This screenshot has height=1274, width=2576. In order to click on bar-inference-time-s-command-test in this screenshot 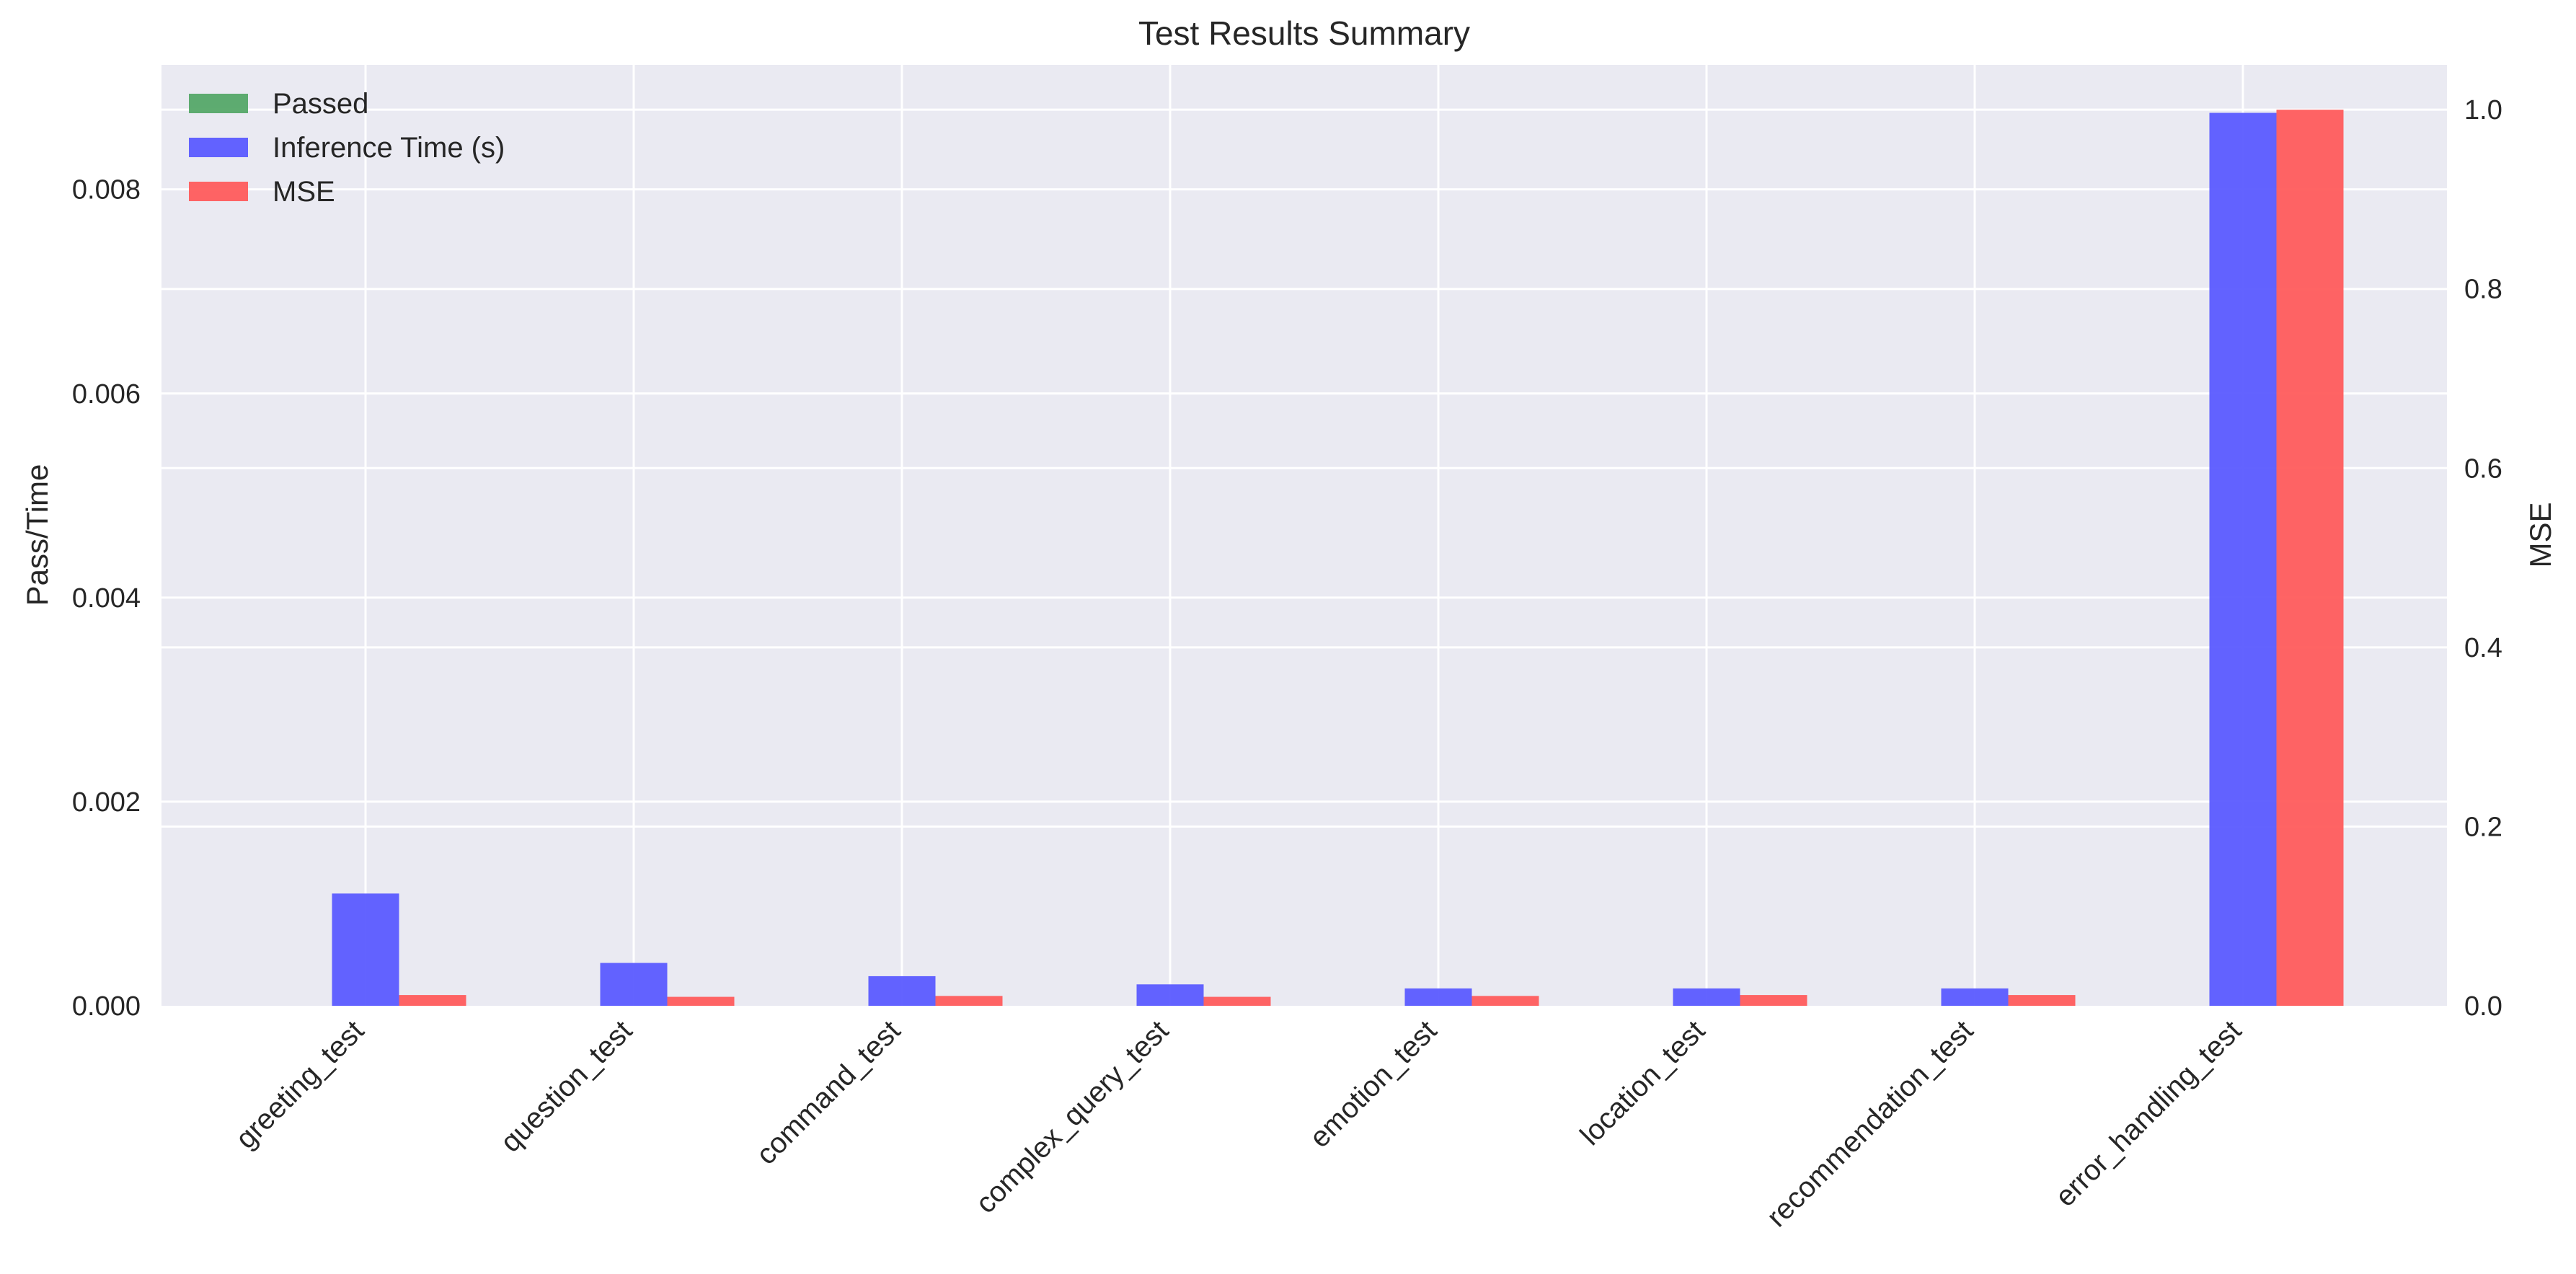, I will do `click(902, 991)`.